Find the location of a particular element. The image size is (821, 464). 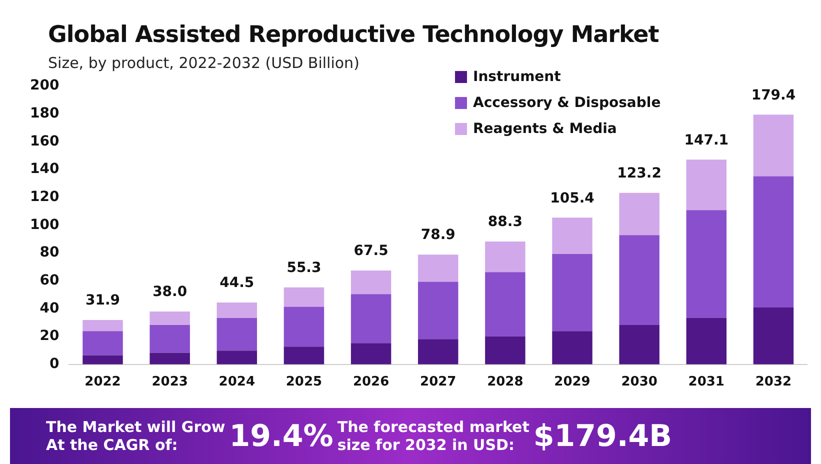

x-tick-label: 2029 is located at coordinates (572, 382).